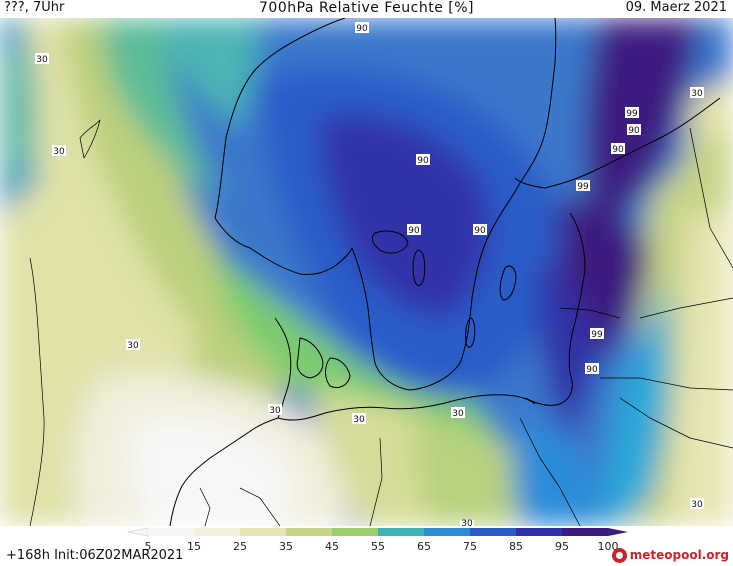 The image size is (733, 566). I want to click on colorbar-tick-label: 85, so click(516, 546).